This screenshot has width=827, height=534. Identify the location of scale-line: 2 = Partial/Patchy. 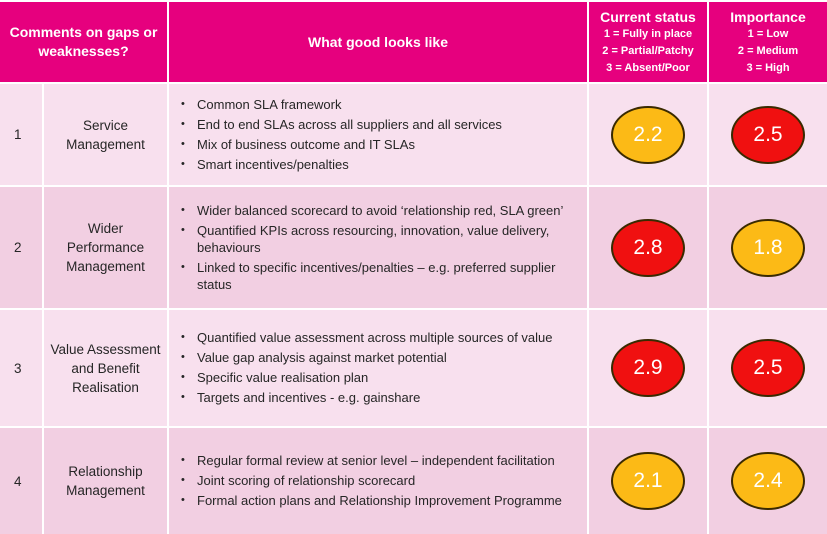
(648, 50).